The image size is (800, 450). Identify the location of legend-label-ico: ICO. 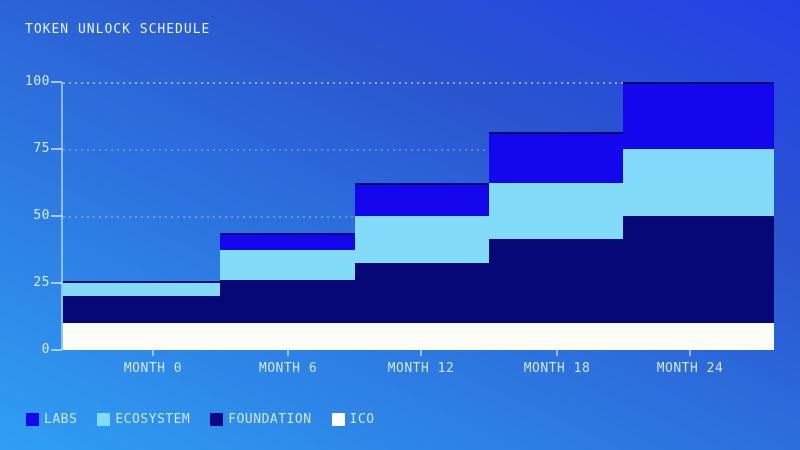
(362, 419).